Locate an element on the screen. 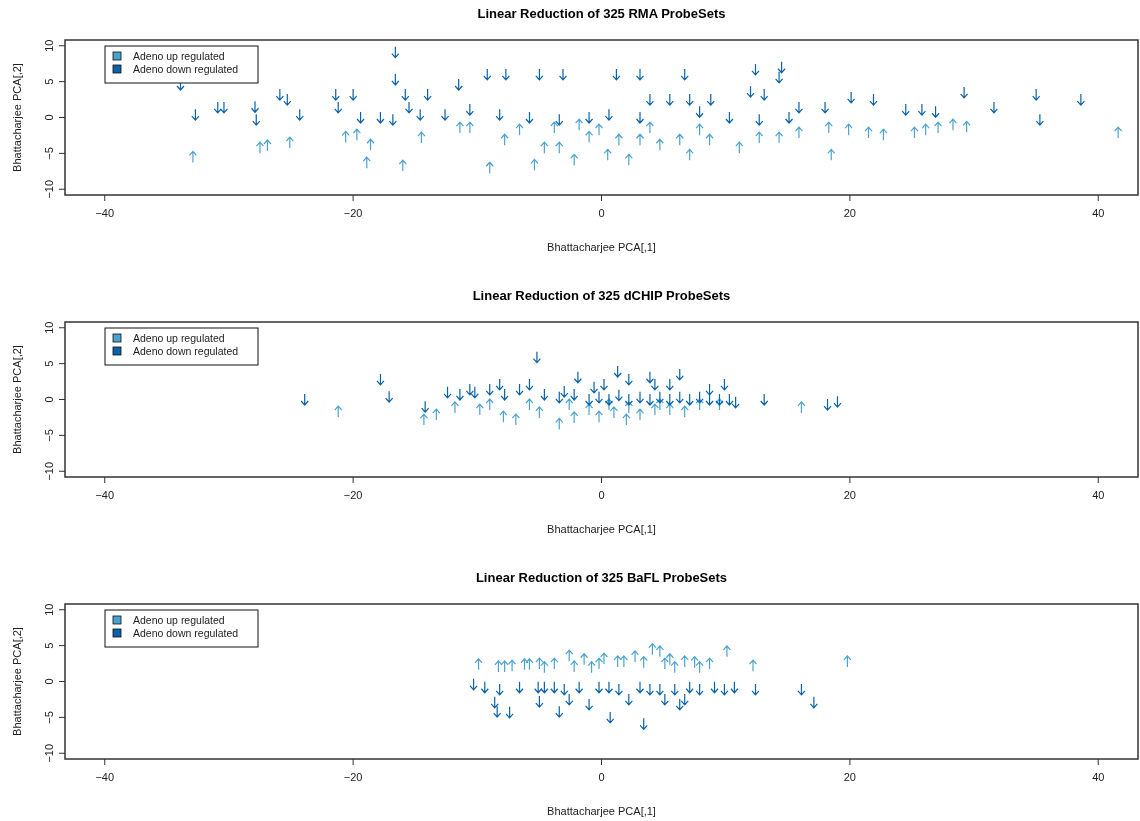  chart-title: Linear Reduction of 325 RMA ProbeSets is located at coordinates (601, 13).